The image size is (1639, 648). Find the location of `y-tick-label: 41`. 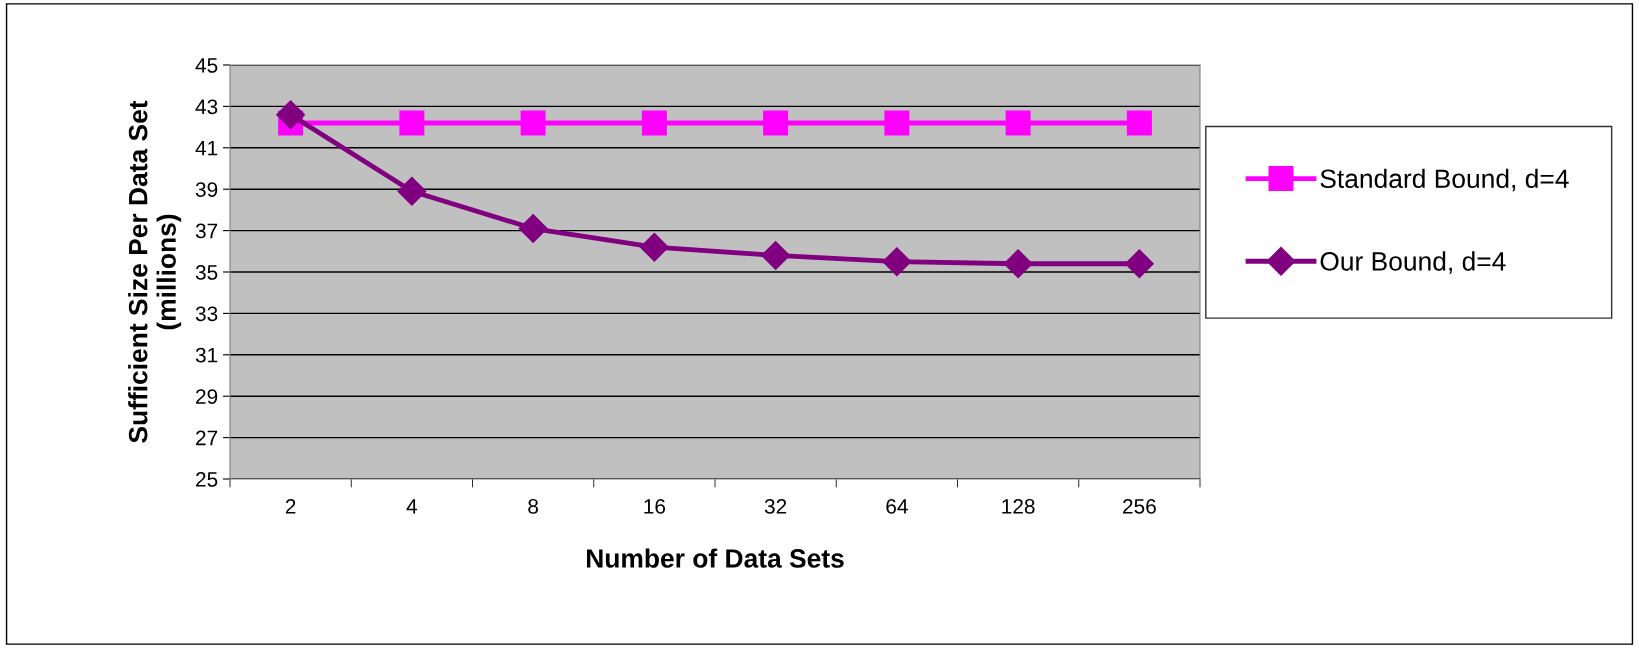

y-tick-label: 41 is located at coordinates (206, 148).